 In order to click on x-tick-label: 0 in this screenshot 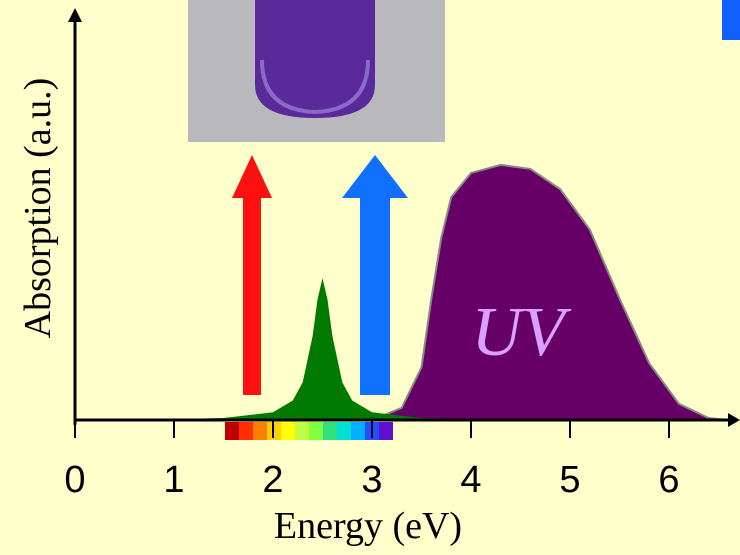, I will do `click(74, 480)`.